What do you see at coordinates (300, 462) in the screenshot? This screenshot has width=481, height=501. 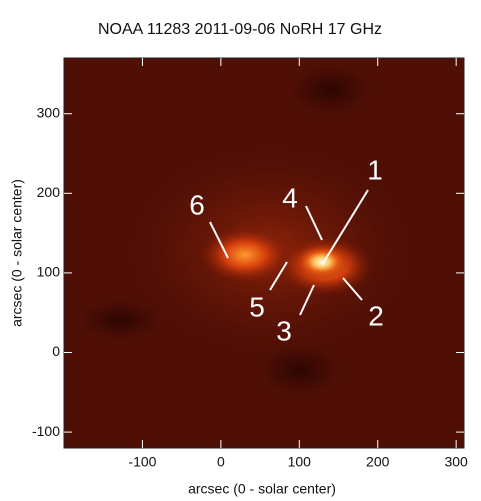 I see `x-tick-label: 100` at bounding box center [300, 462].